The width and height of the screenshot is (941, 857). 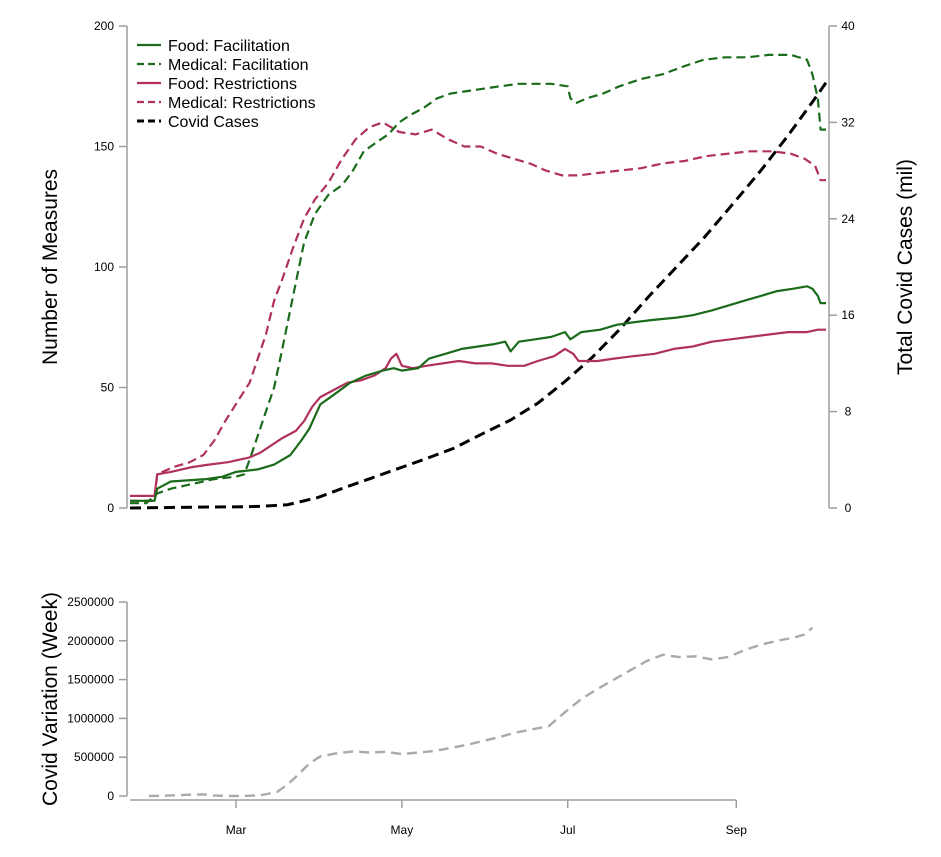 I want to click on bottom-y-tick-label: 1000000, so click(x=90, y=718).